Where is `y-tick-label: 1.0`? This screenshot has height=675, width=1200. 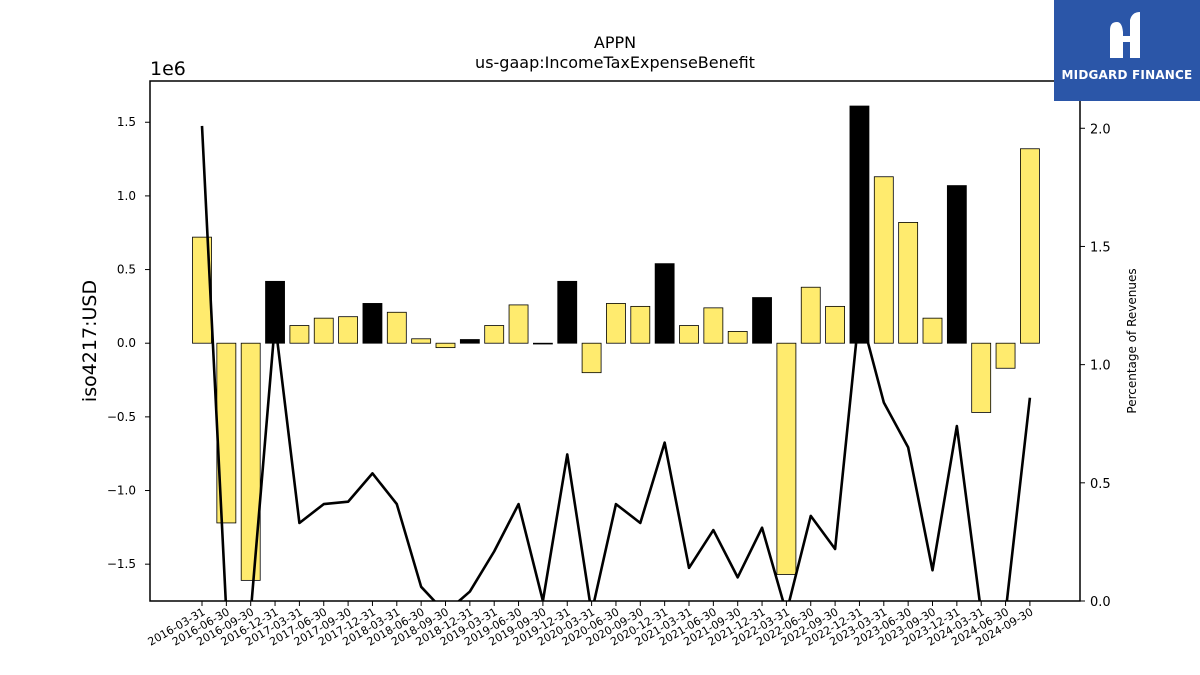
y-tick-label: 1.0 is located at coordinates (126, 196).